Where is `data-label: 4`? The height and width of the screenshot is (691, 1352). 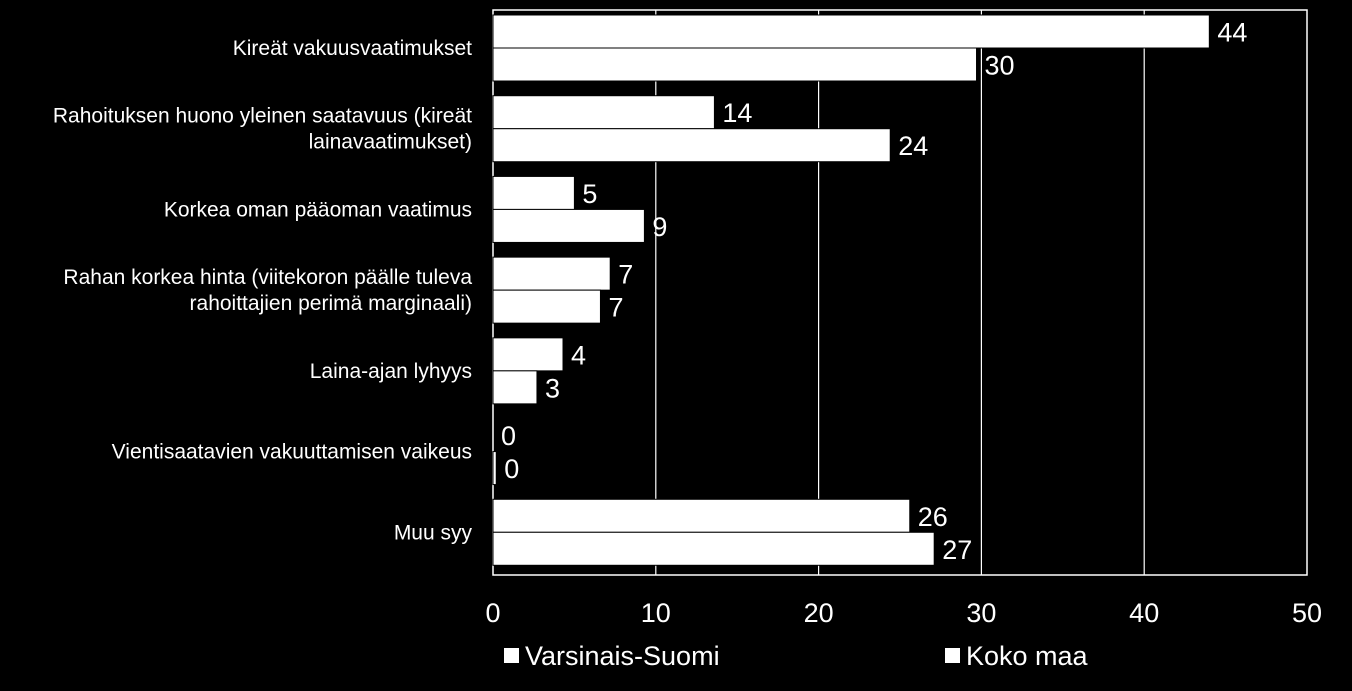
data-label: 4 is located at coordinates (578, 355).